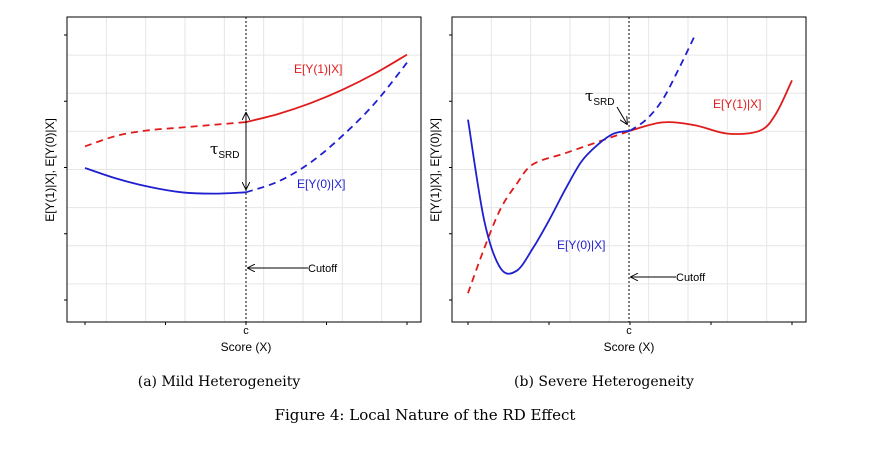 This screenshot has width=875, height=451. Describe the element at coordinates (425, 415) in the screenshot. I see `figure-caption: Figure 4: Local Nature of the RD Effect` at that location.